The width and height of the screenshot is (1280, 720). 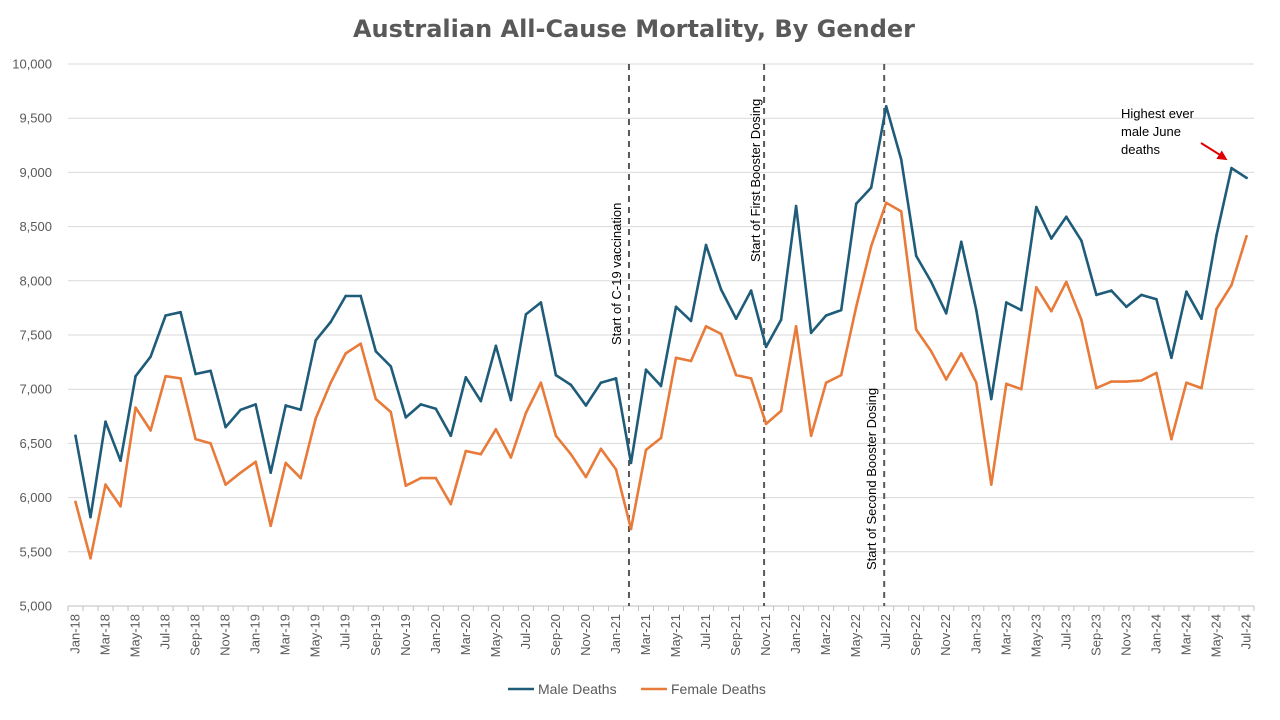 I want to click on x-tick-label: Jul-24, so click(x=1245, y=631).